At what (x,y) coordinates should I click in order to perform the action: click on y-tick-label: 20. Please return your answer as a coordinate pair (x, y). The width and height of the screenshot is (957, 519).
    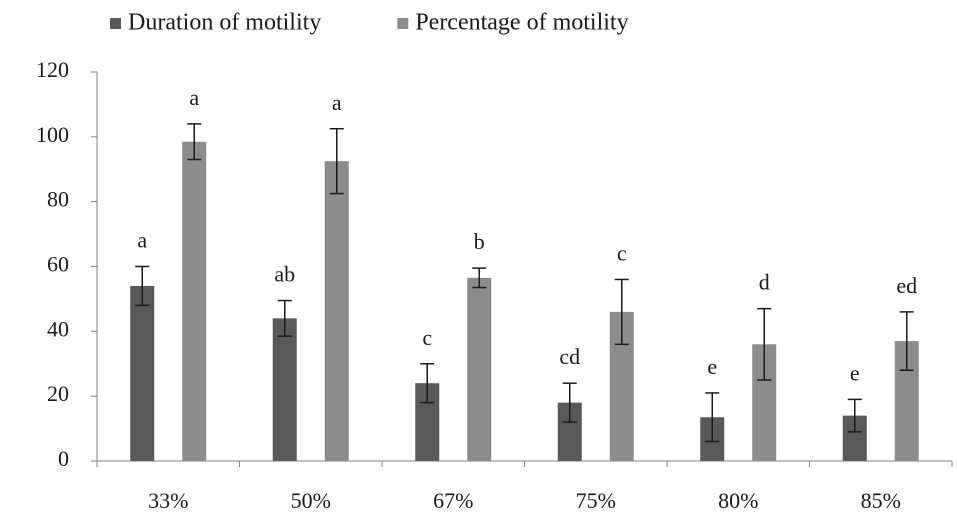
    Looking at the image, I should click on (58, 393).